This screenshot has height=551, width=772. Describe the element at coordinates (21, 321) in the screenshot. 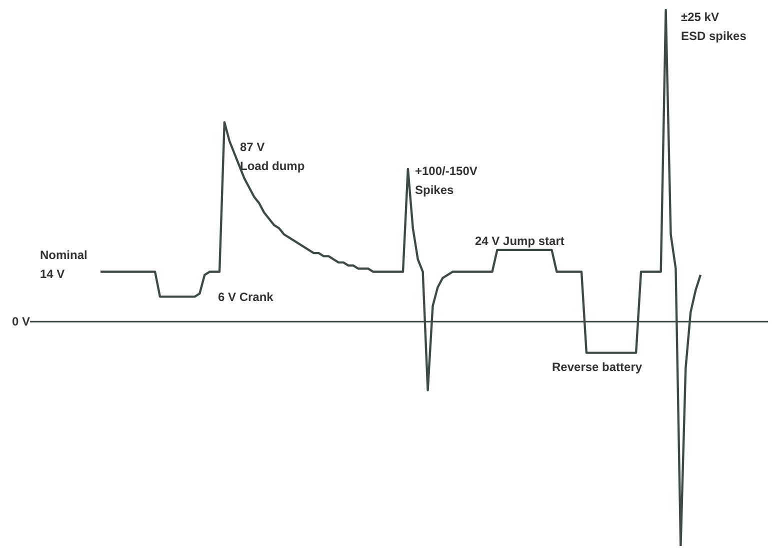

I see `ref-line-label: 0 V` at that location.